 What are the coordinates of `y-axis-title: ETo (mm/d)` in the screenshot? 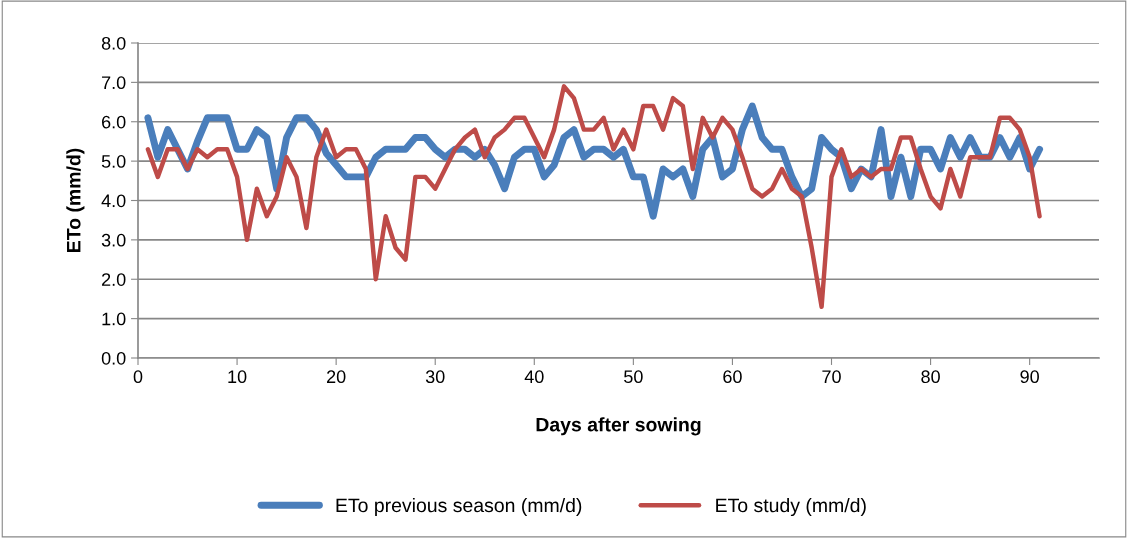 It's located at (75, 200).